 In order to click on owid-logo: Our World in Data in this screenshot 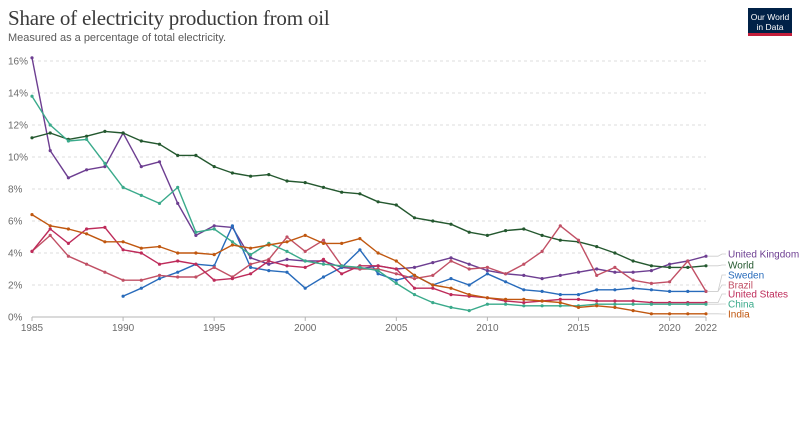, I will do `click(770, 22)`.